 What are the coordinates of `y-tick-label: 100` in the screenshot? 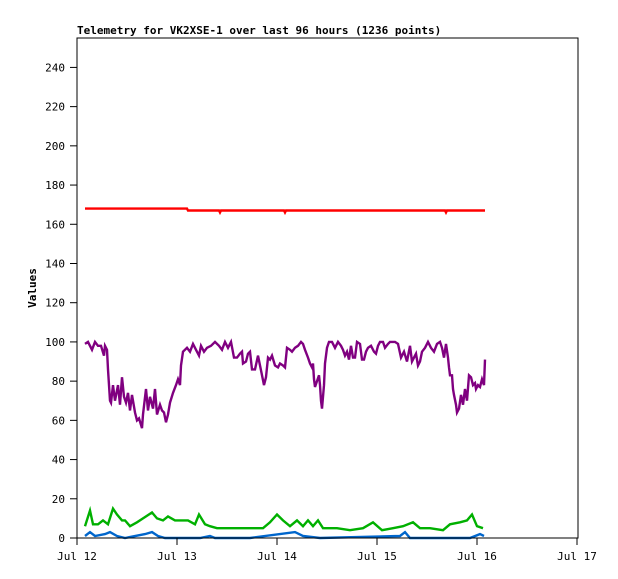 It's located at (55, 342).